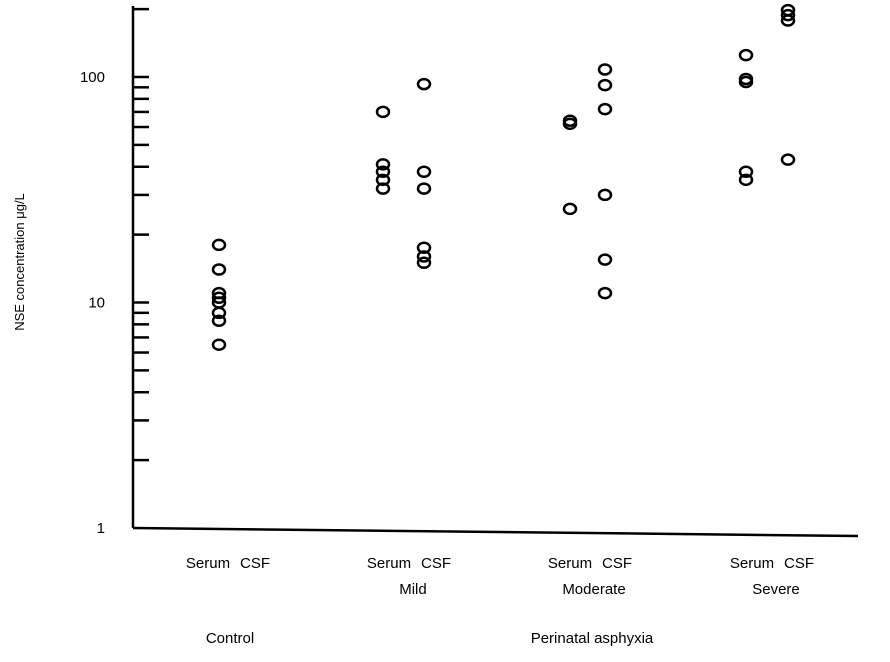  I want to click on y-tick-label: 10, so click(96, 303).